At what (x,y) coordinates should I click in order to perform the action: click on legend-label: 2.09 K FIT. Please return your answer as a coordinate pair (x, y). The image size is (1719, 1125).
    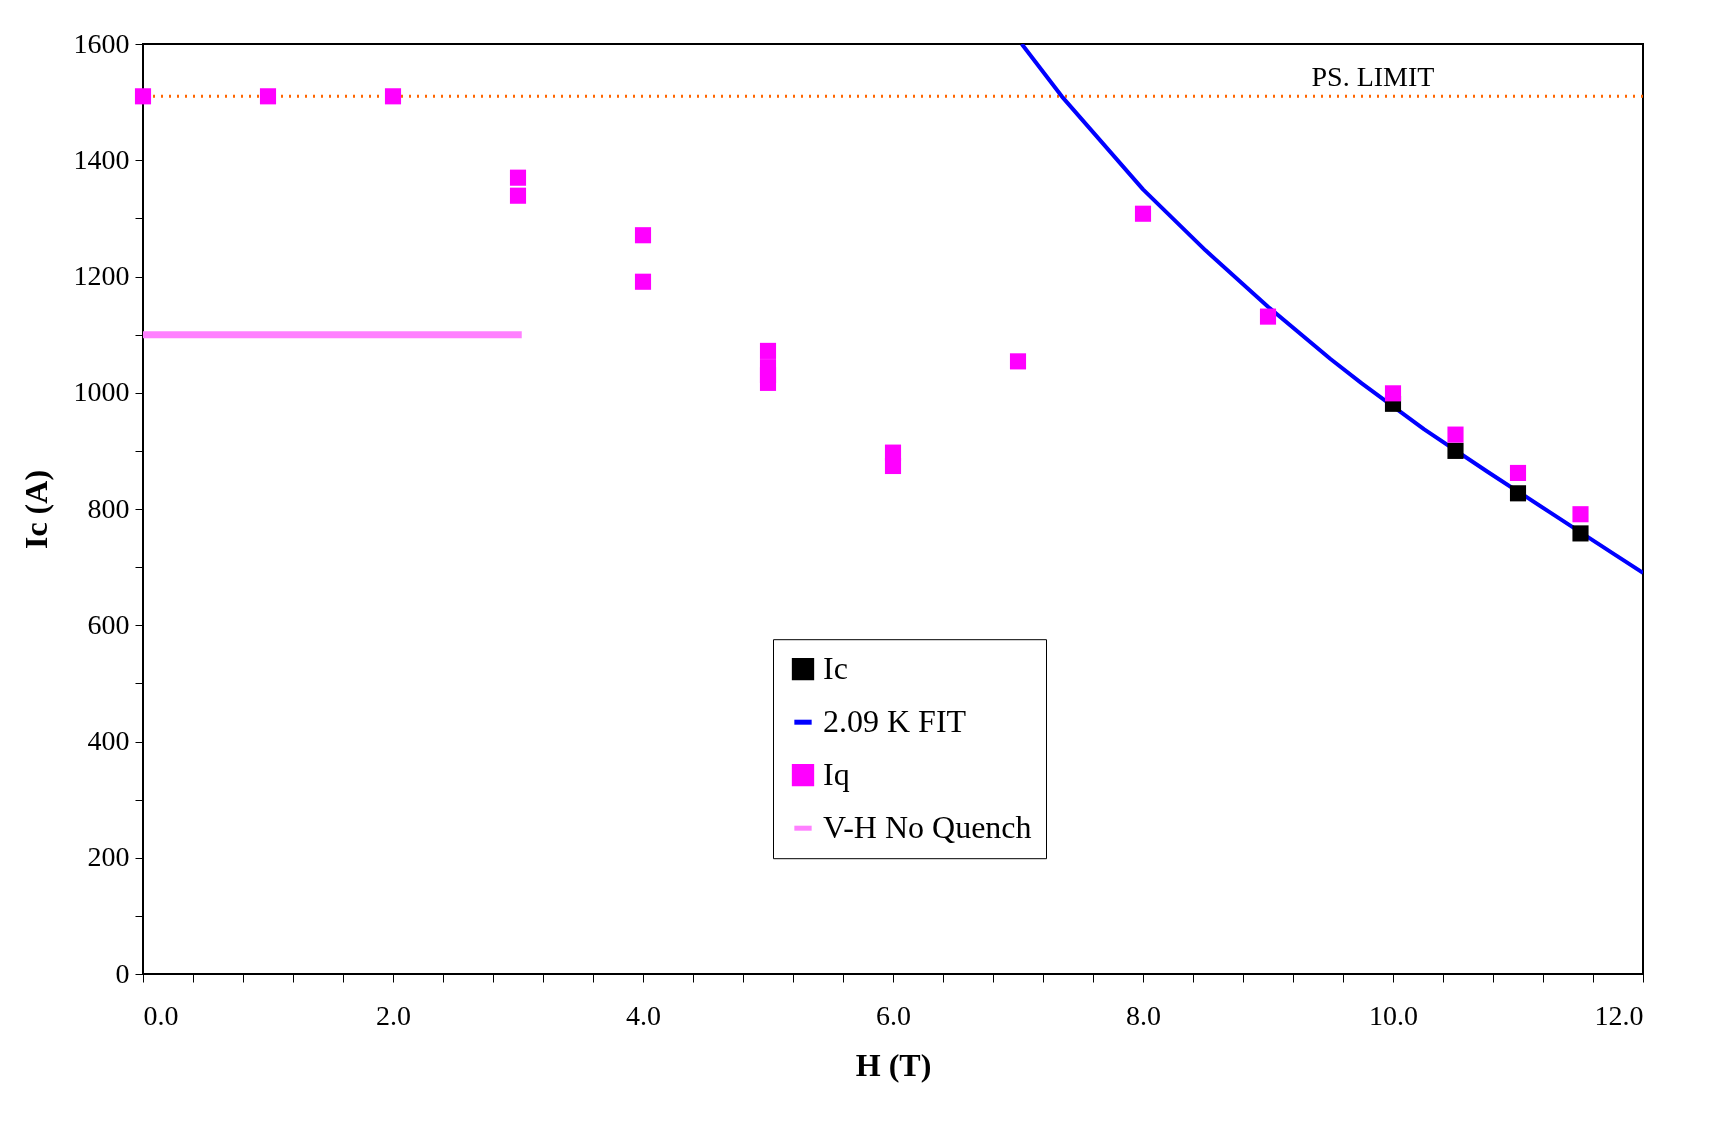
    Looking at the image, I should click on (895, 721).